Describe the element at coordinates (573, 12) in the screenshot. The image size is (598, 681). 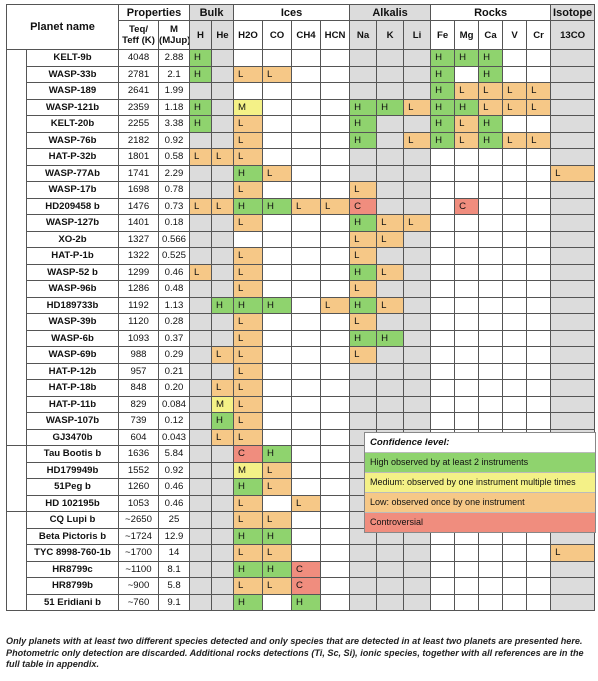
I see `isotope-header: Isotope` at that location.